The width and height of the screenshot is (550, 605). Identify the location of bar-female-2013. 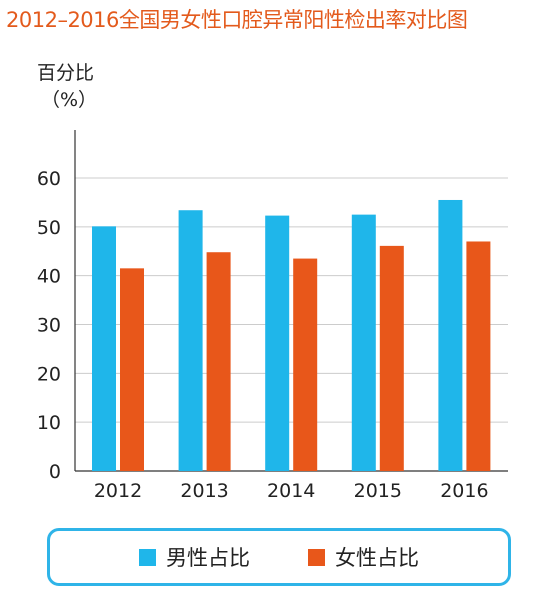
(218, 361).